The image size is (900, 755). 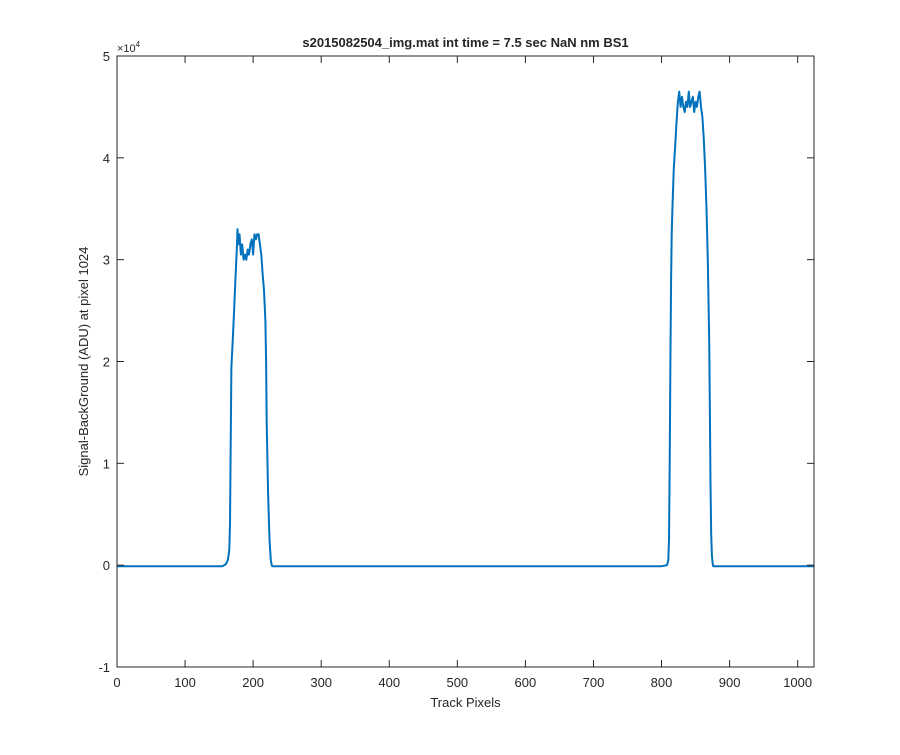 I want to click on y-axis-label: Signal-BackGround (ADU) at pixel 1024, so click(x=83, y=362).